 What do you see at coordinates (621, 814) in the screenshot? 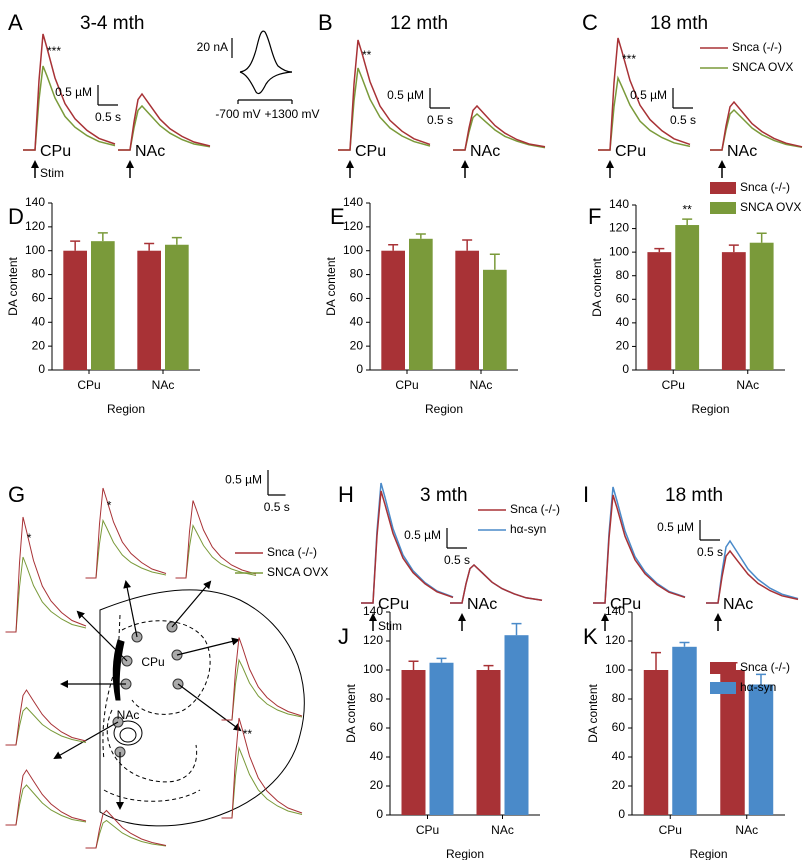
I see `y-tick-label: 0` at bounding box center [621, 814].